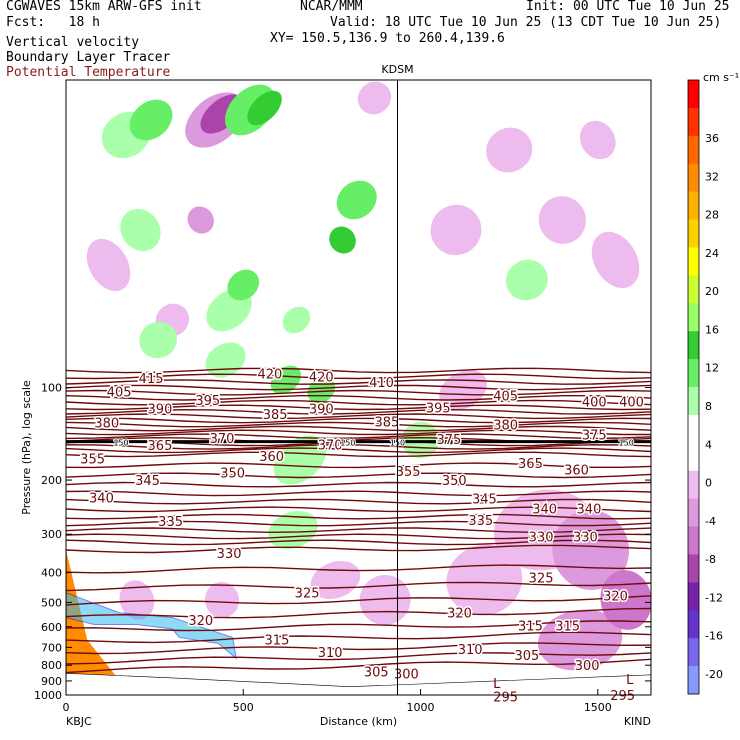 Image resolution: width=740 pixels, height=740 pixels. I want to click on colorbar-label: 24, so click(712, 253).